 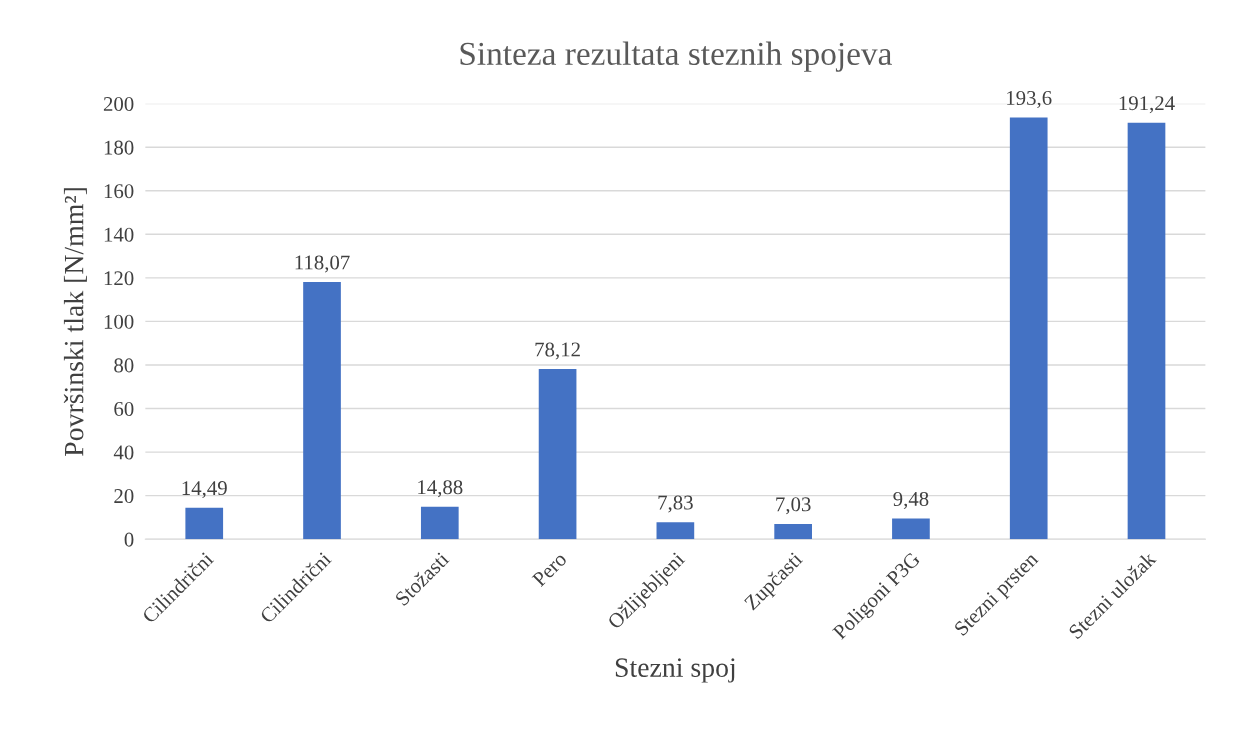 I want to click on chart-title: Sinteza rezultata steznih spojeva, so click(x=676, y=56).